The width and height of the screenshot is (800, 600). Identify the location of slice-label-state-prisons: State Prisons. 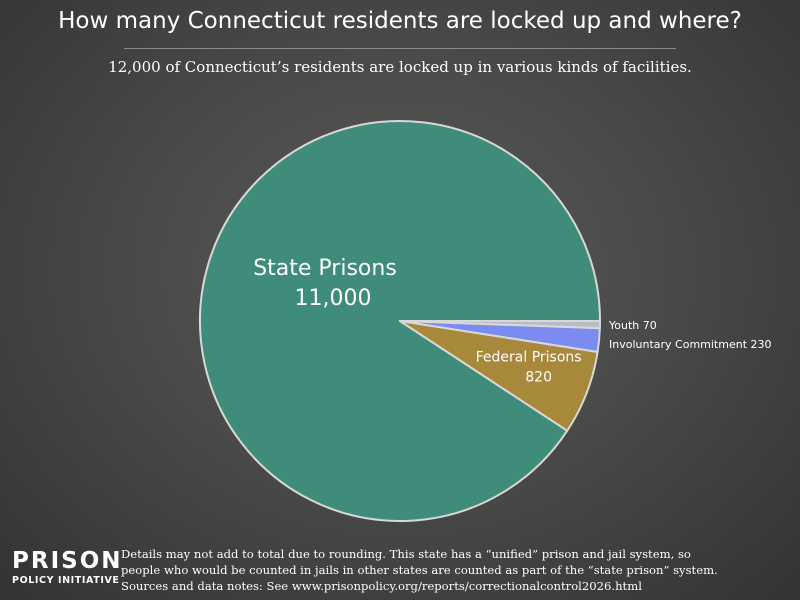
(325, 268).